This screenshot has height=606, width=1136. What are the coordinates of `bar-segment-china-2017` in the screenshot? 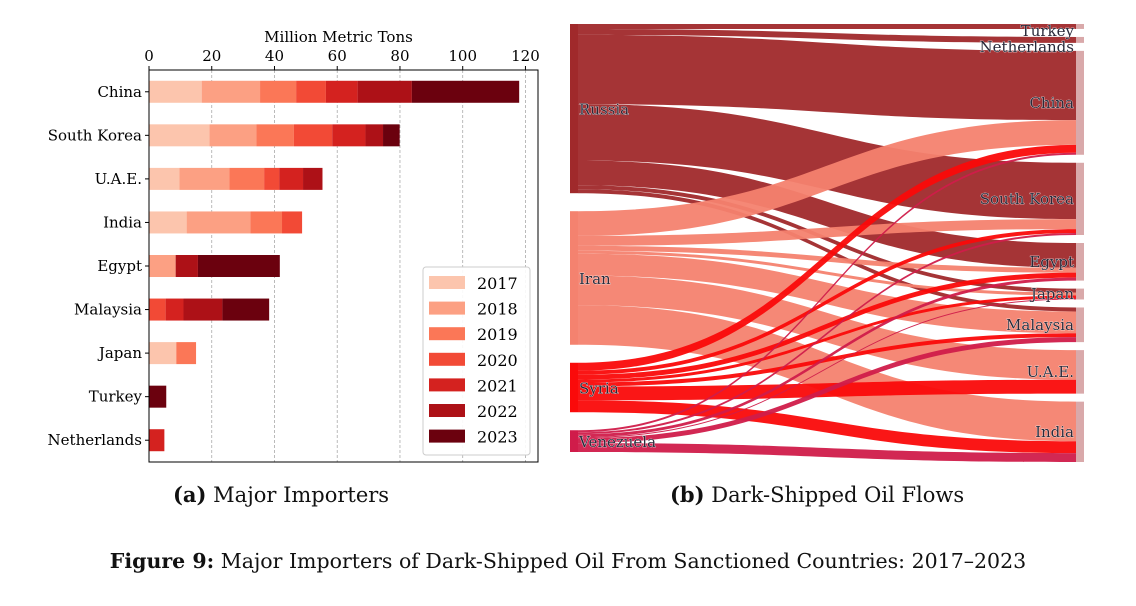 It's located at (175, 91).